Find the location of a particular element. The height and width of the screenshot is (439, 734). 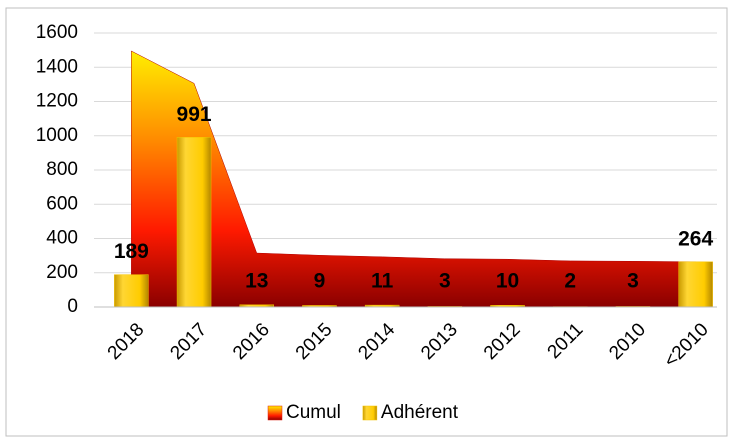

y-tick-label: 0 is located at coordinates (72, 306).